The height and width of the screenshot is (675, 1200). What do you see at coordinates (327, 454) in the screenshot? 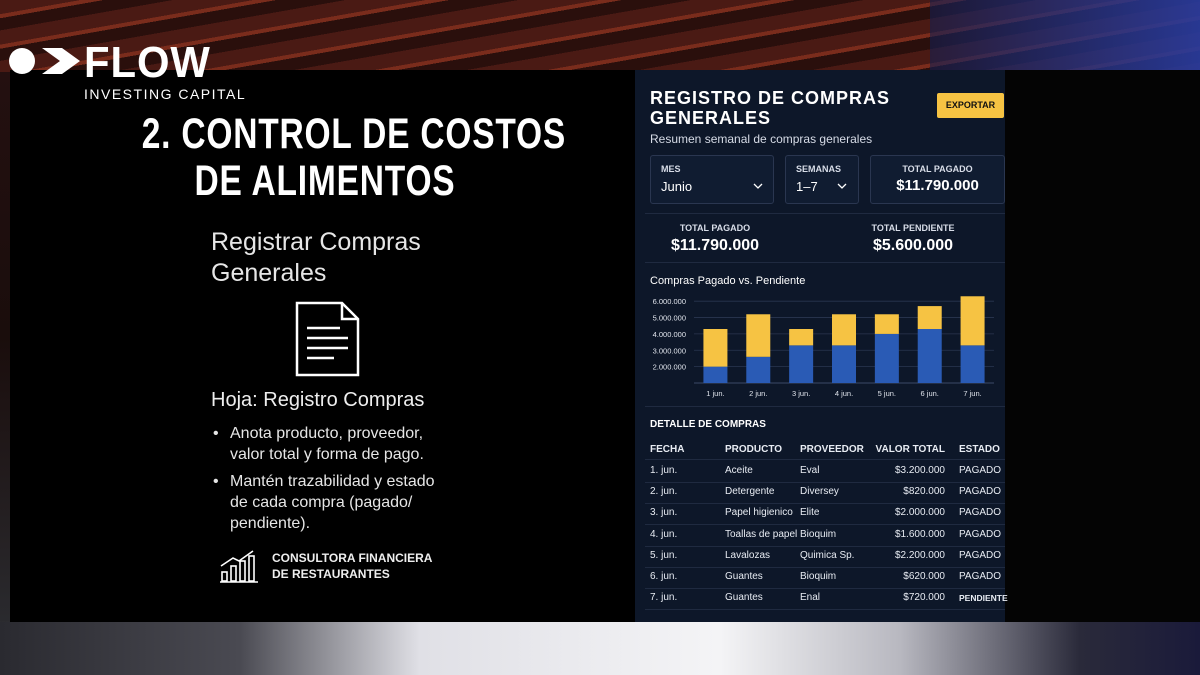
I see `bullet-line: valor total y forma de pago.` at bounding box center [327, 454].